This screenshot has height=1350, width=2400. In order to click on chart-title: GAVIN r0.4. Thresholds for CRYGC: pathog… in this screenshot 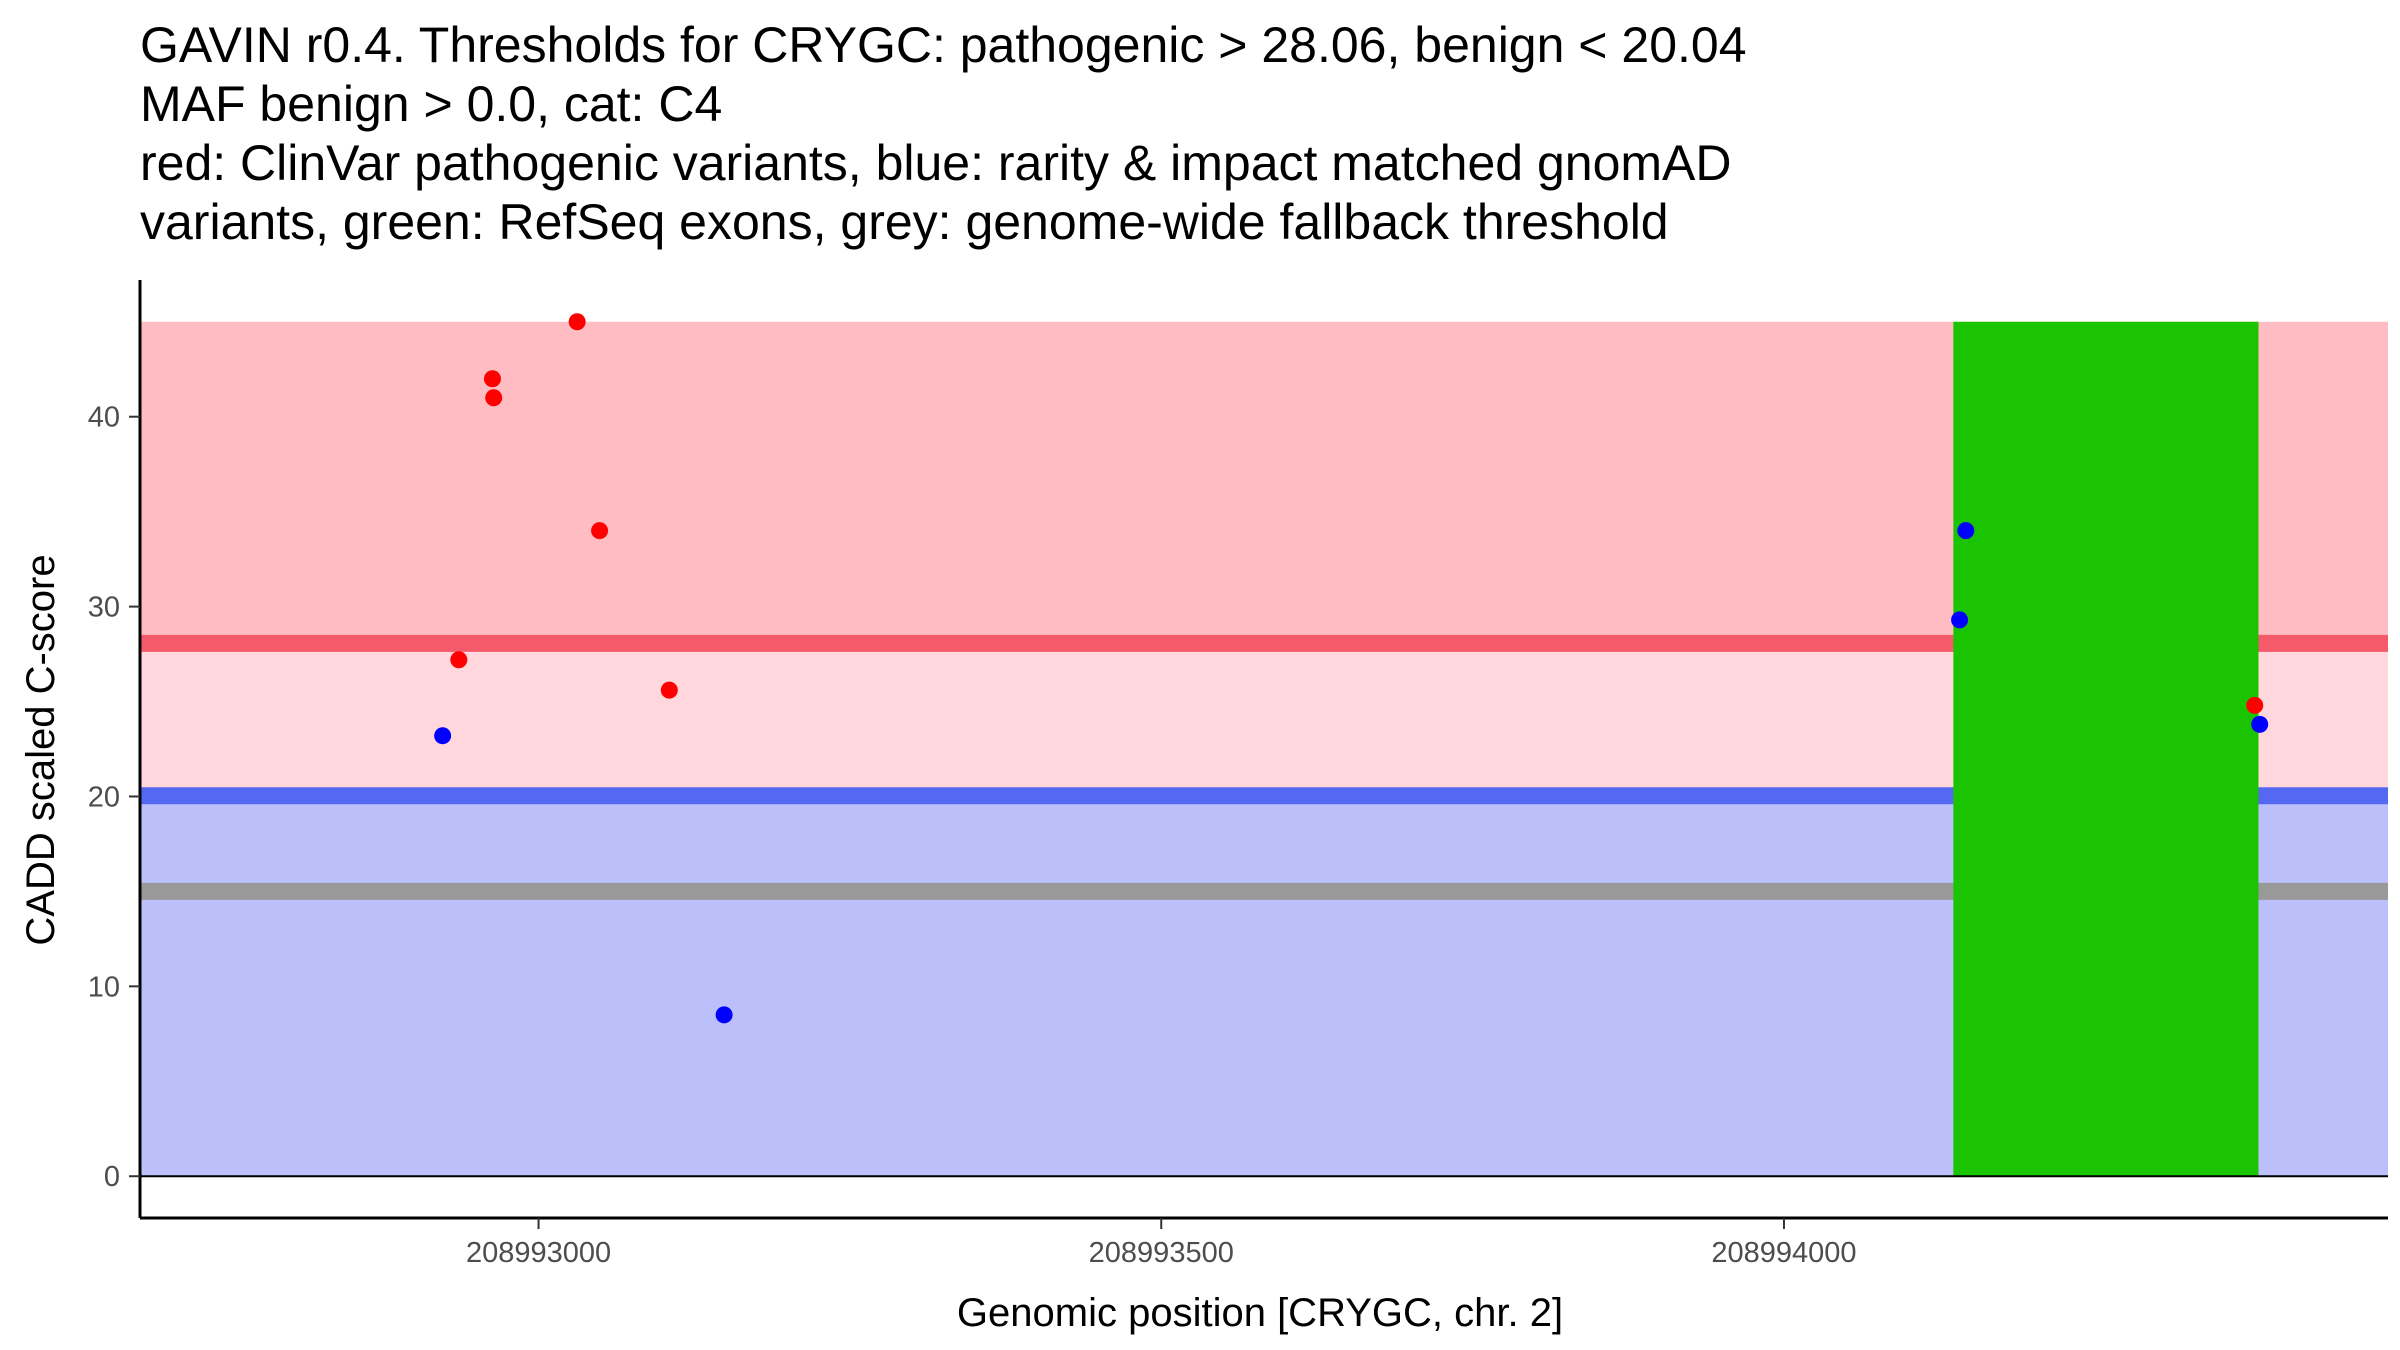, I will do `click(943, 133)`.